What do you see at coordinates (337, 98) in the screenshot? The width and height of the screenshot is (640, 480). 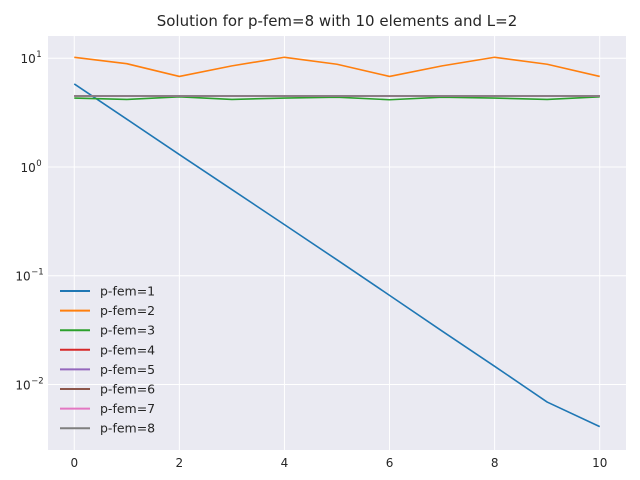 I see `series-line-p-fem=3` at bounding box center [337, 98].